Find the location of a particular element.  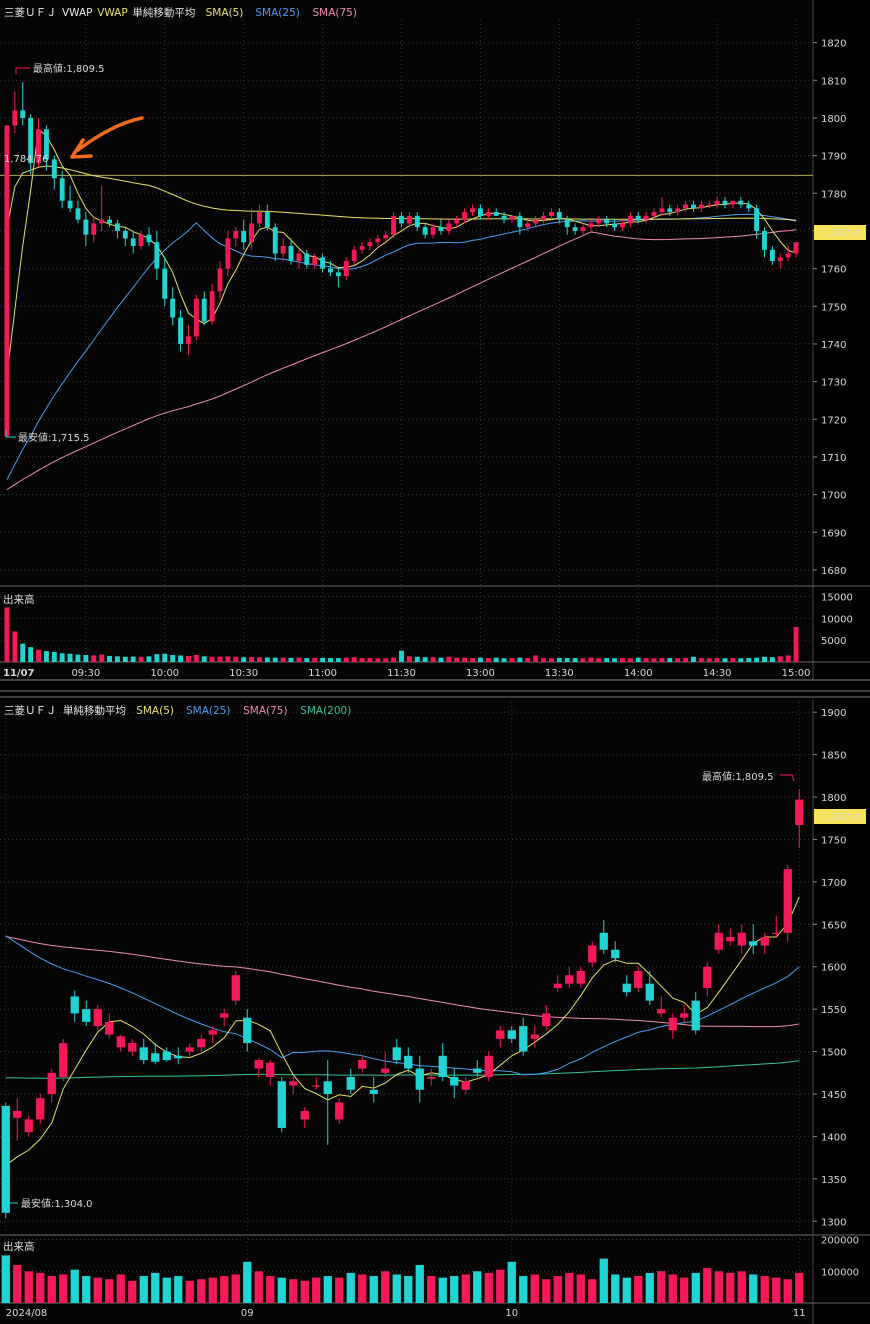

time-tick-label: 14:30 is located at coordinates (717, 673).